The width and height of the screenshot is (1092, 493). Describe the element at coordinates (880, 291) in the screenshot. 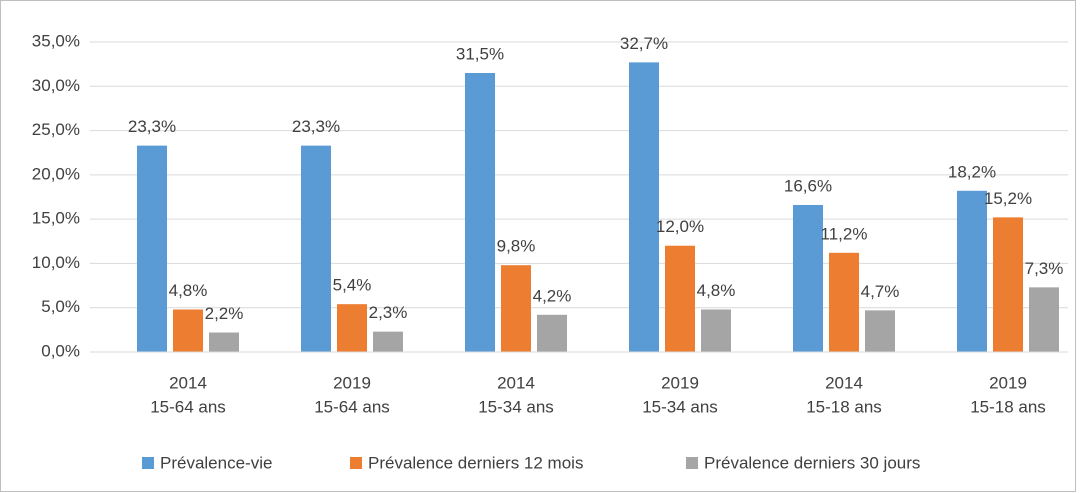

I see `data-label: 4,7%` at that location.